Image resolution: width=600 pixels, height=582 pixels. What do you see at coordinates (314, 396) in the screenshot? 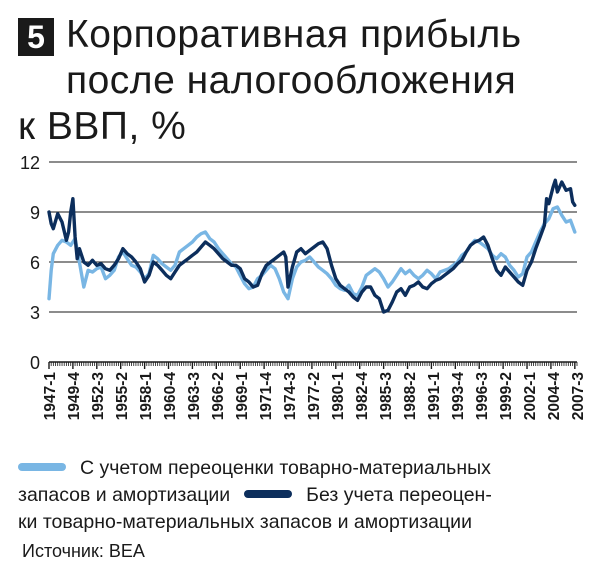
I see `x-tick-label: 1977-2` at bounding box center [314, 396].